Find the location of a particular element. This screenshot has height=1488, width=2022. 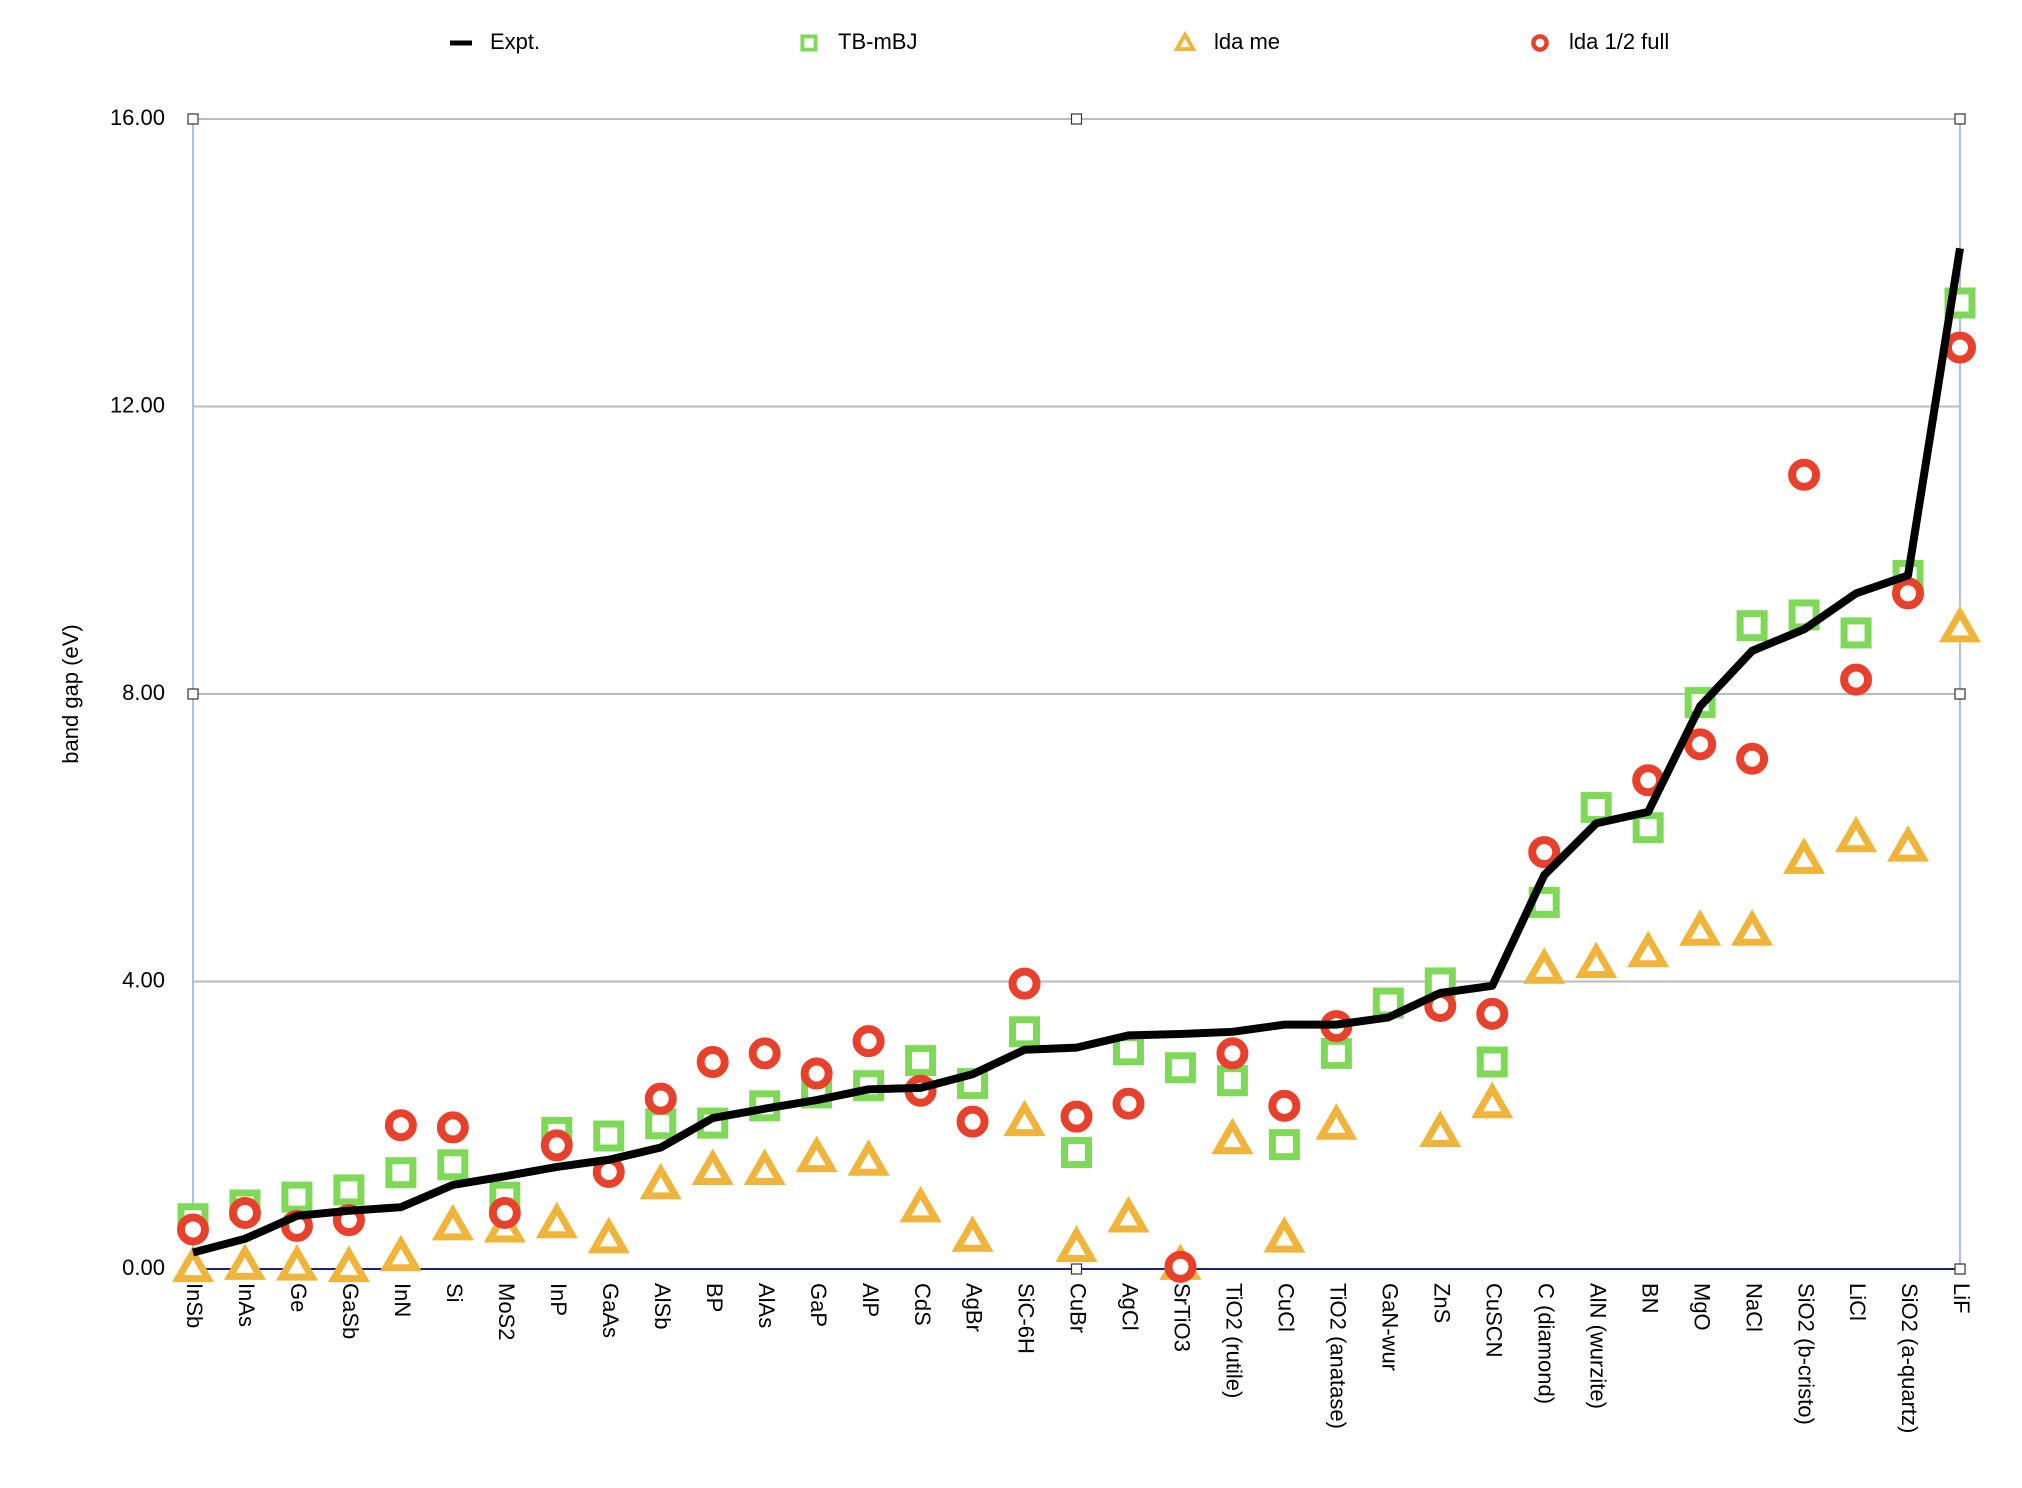

x-tick-label: LiF is located at coordinates (1961, 1298).